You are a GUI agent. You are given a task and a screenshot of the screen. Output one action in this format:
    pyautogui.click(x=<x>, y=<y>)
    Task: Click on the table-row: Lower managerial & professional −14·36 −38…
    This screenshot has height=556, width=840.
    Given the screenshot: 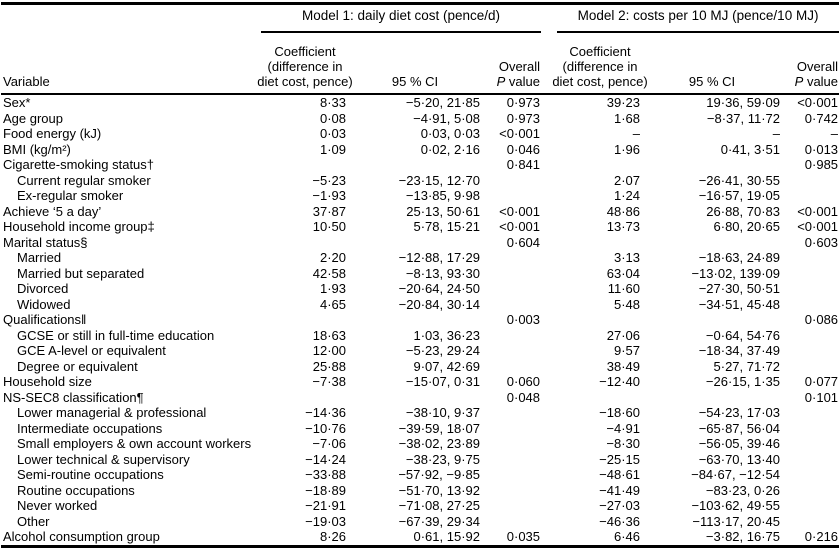 What is the action you would take?
    pyautogui.click(x=420, y=413)
    